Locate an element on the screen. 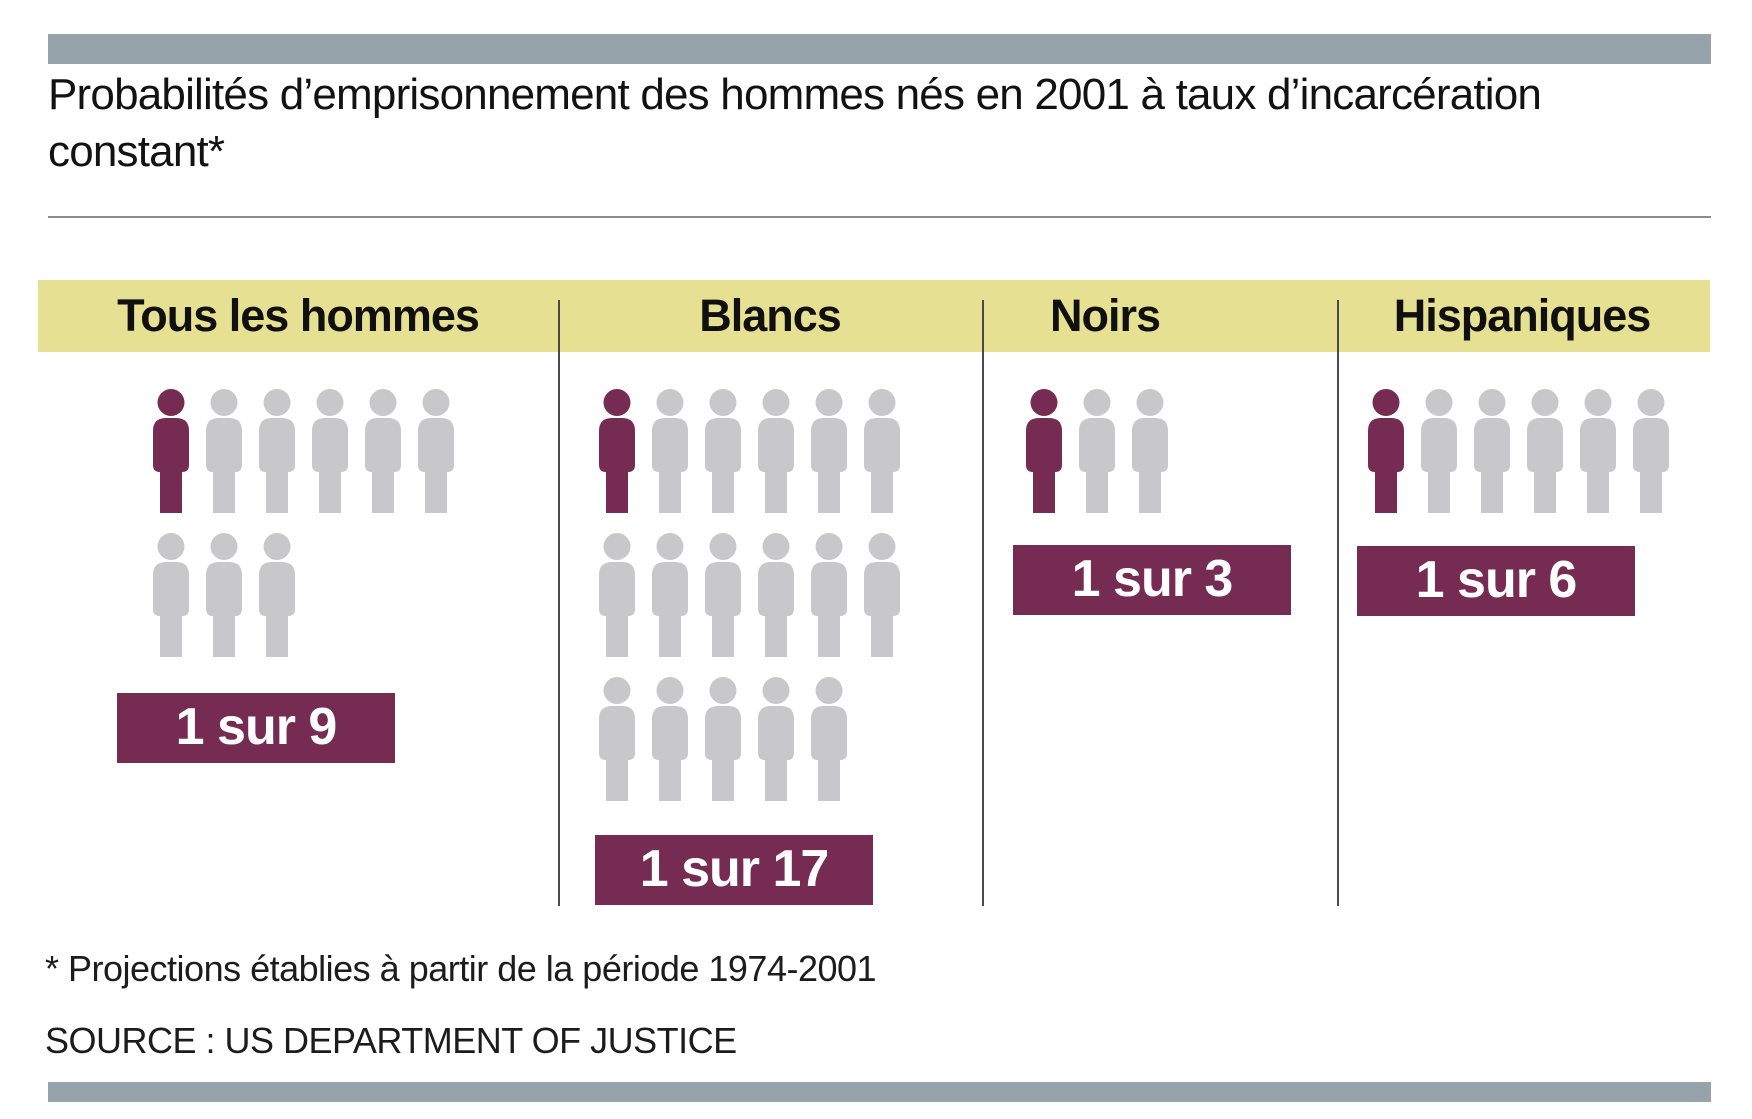  bottom-accent-bar is located at coordinates (879, 1092).